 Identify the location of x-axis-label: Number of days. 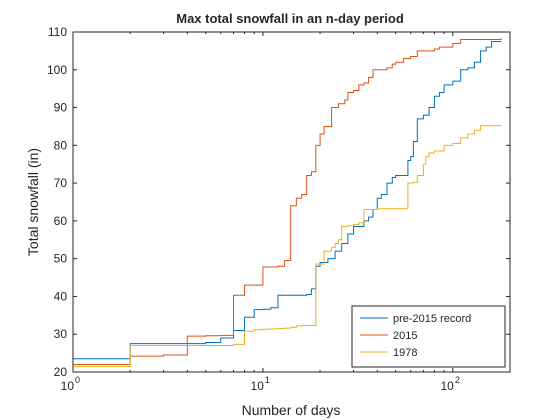
(291, 410).